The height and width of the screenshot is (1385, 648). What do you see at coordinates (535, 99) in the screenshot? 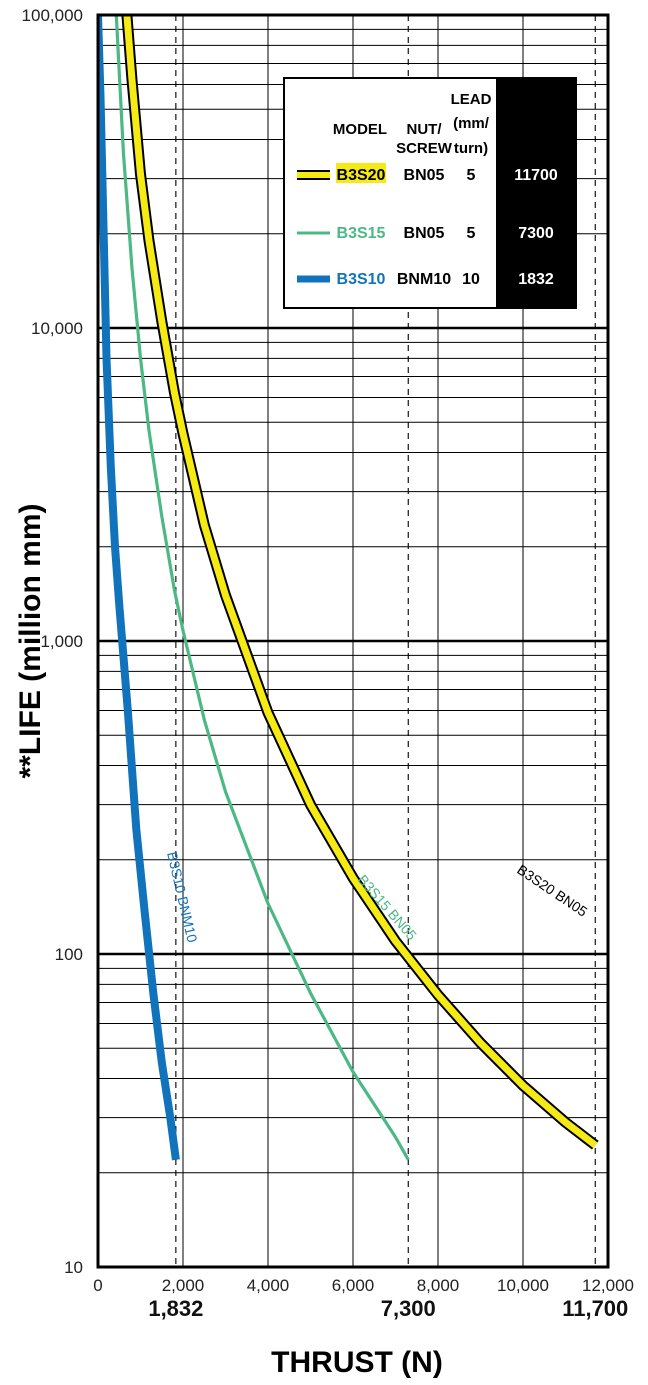
I see `legend-header-max: MAX` at bounding box center [535, 99].